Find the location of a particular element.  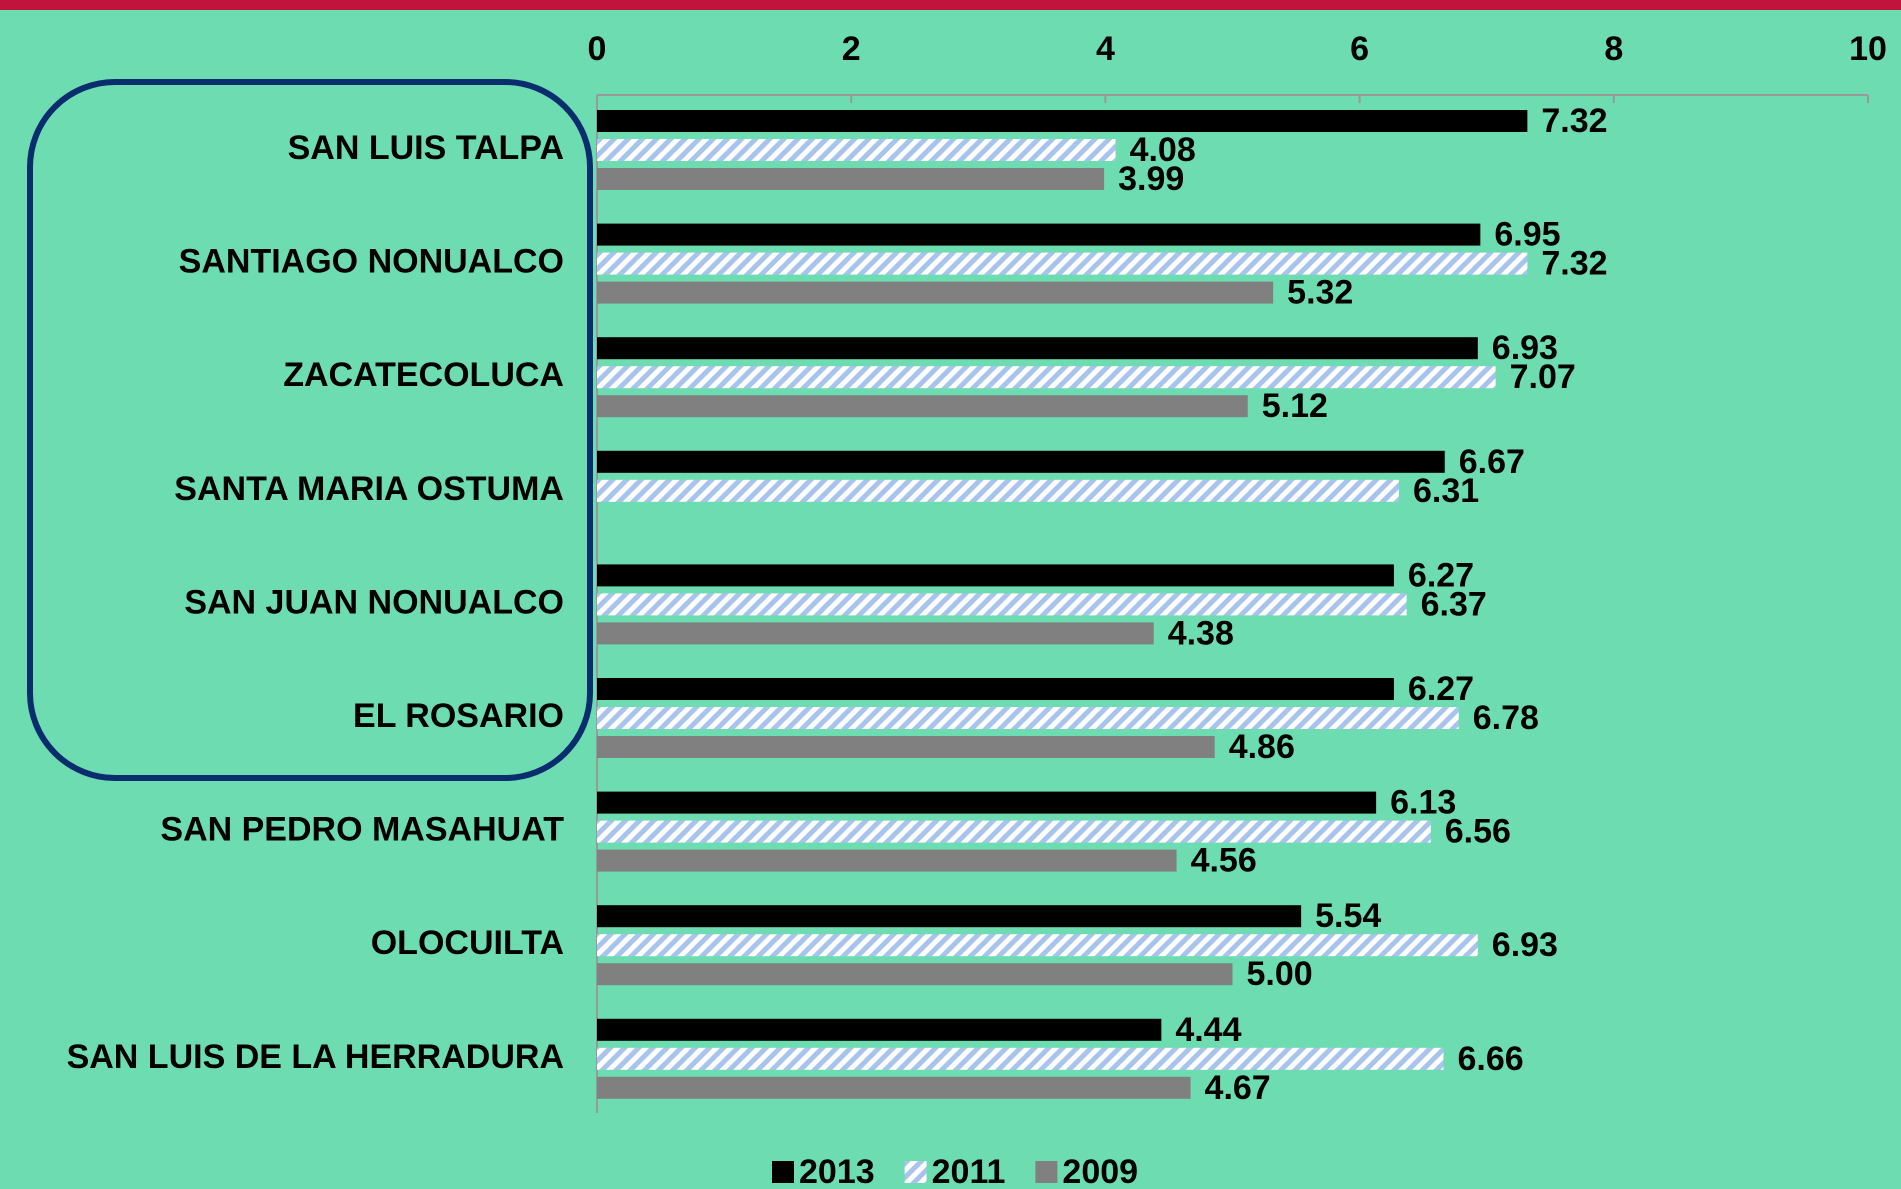

data-label: 5.54 is located at coordinates (1348, 916).